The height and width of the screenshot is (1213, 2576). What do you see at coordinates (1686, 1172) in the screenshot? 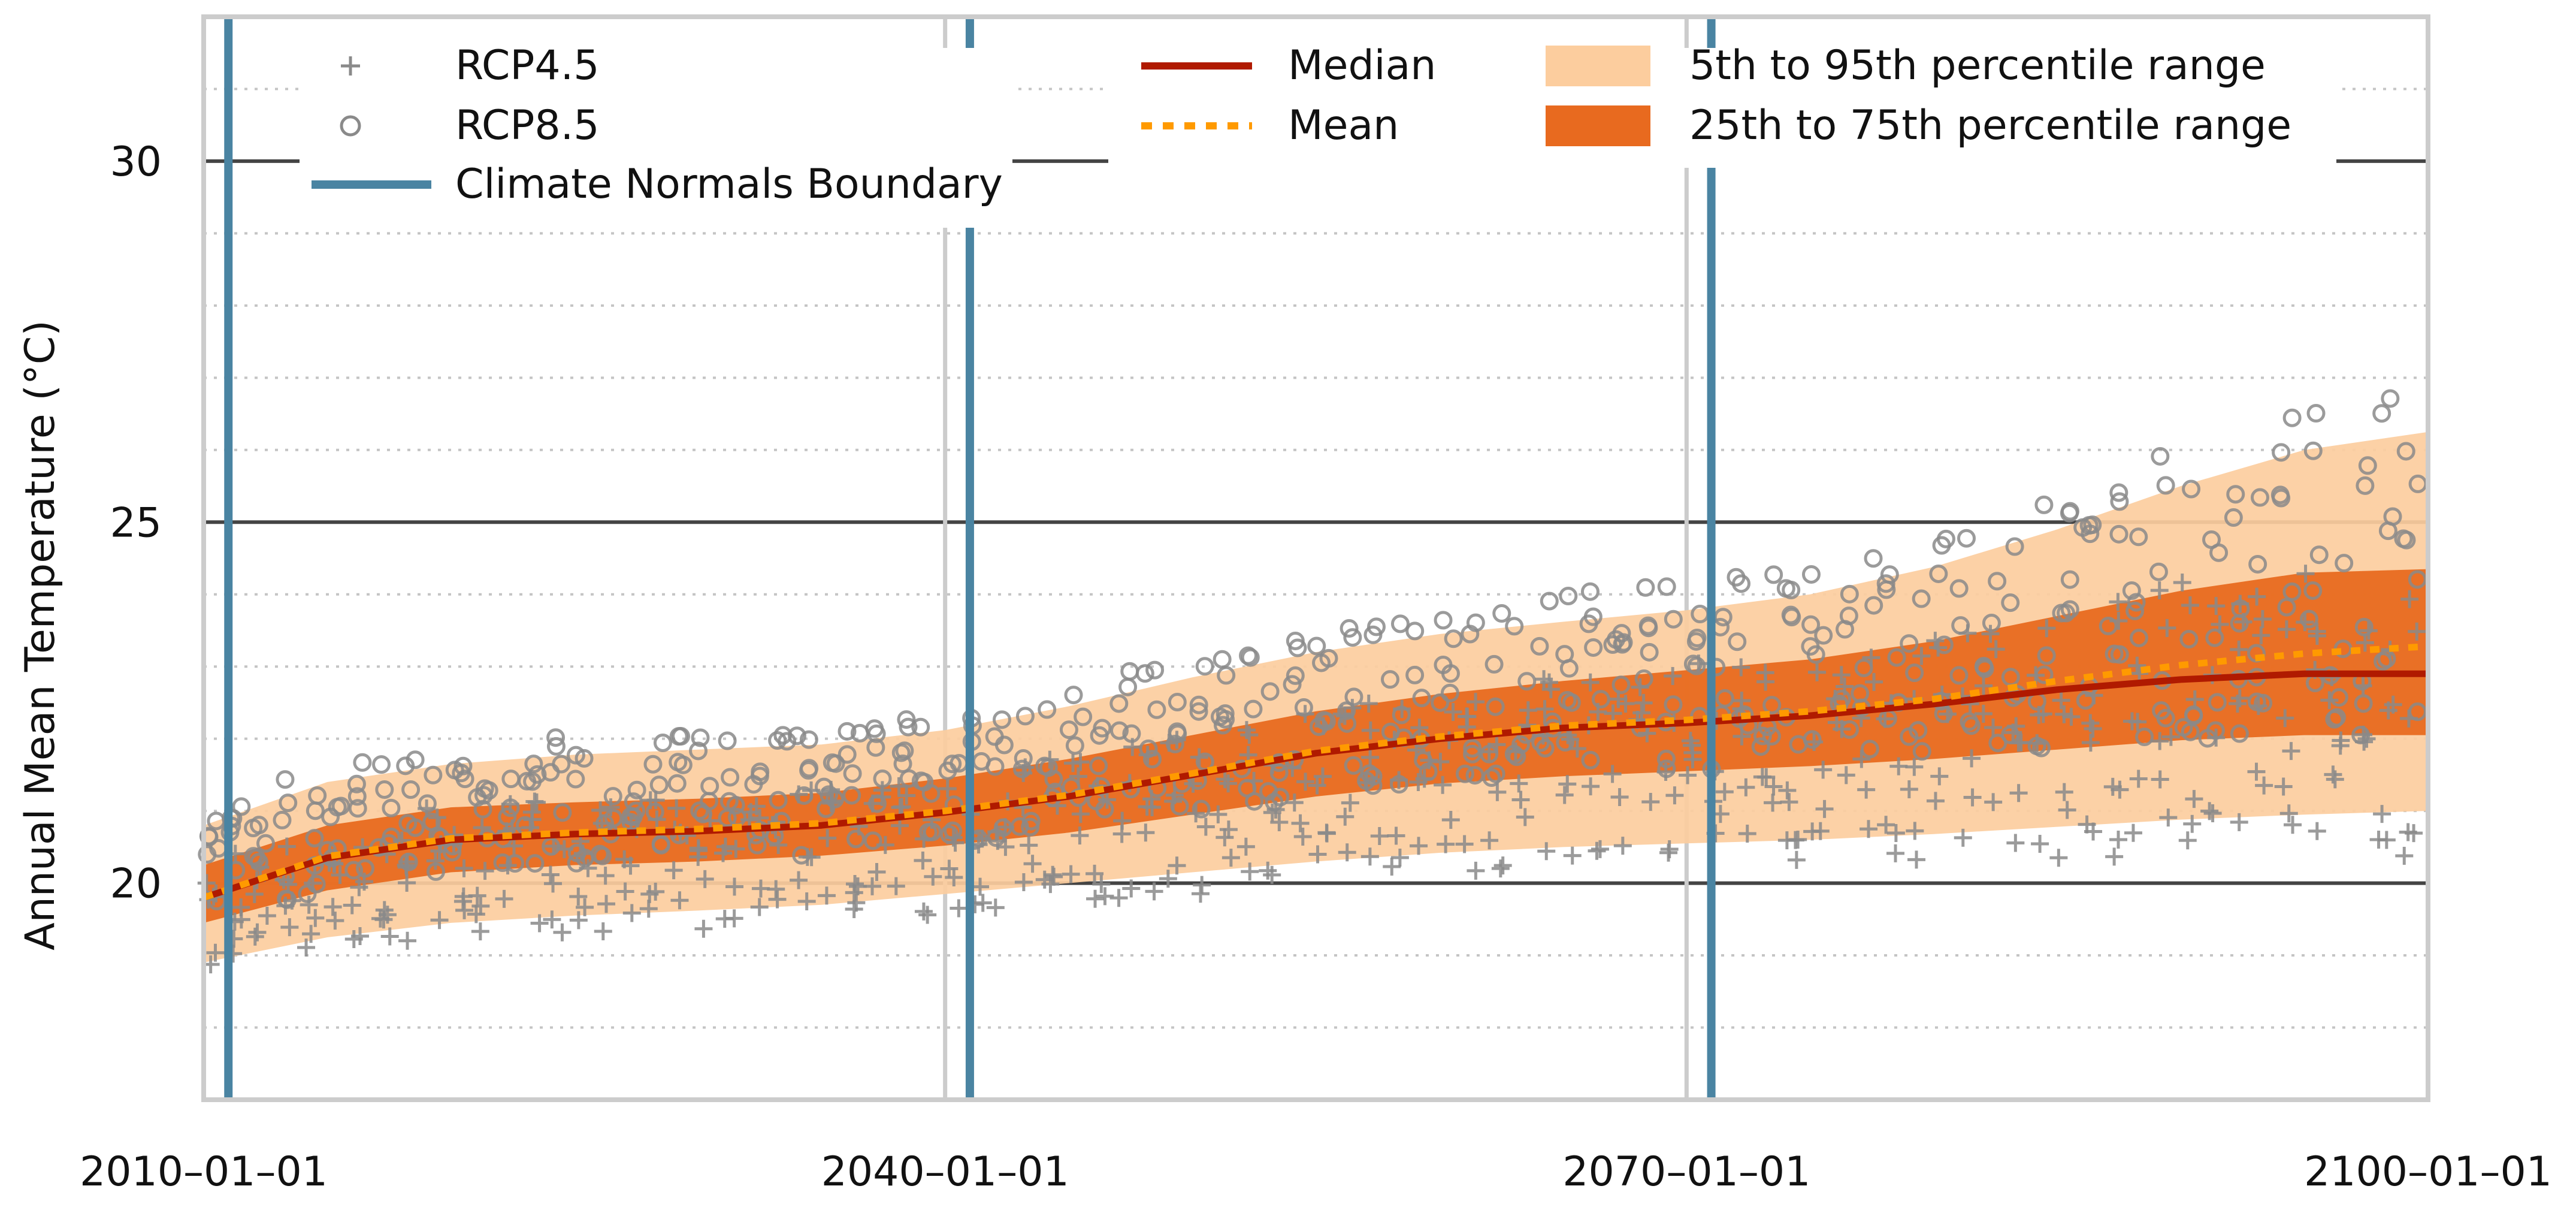
I see `x-tick-label: 2070–01–01` at bounding box center [1686, 1172].